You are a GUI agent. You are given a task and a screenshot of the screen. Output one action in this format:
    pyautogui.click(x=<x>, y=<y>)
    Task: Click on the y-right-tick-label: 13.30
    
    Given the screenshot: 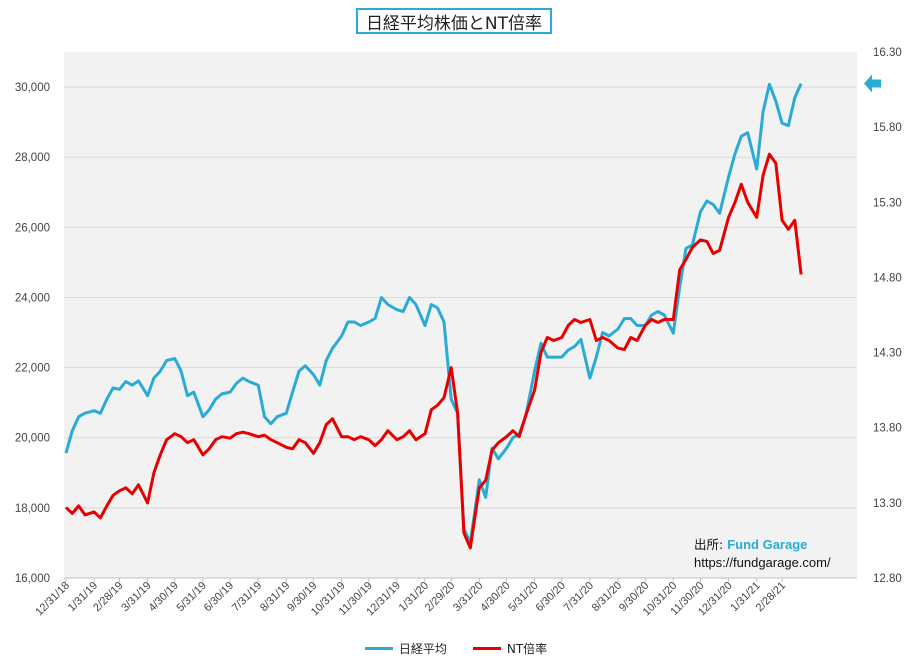 What is the action you would take?
    pyautogui.click(x=887, y=504)
    